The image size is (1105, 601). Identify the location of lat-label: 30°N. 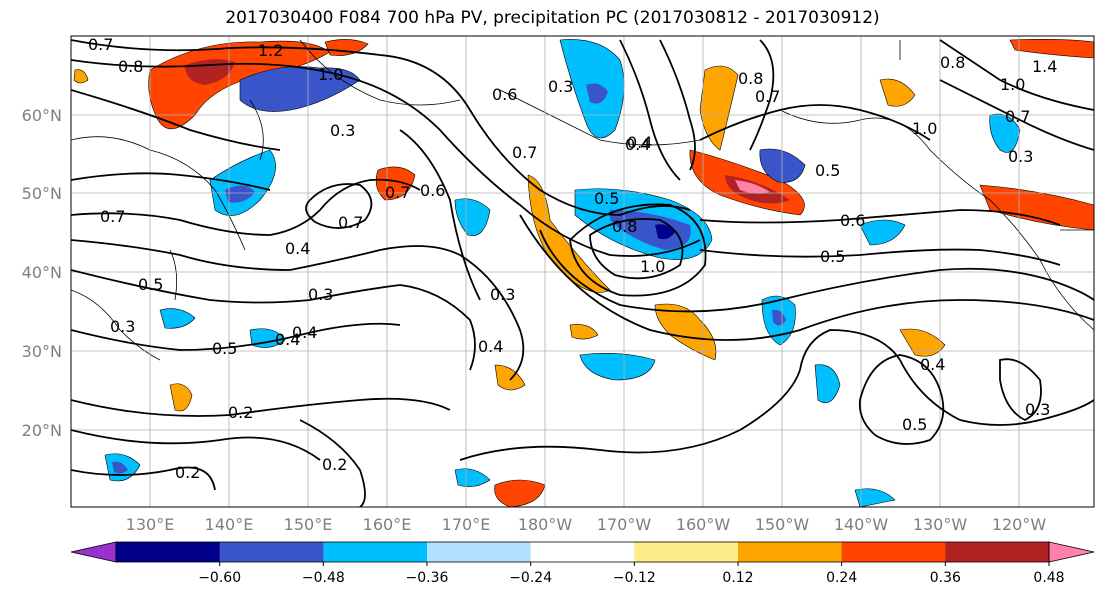
(42, 351).